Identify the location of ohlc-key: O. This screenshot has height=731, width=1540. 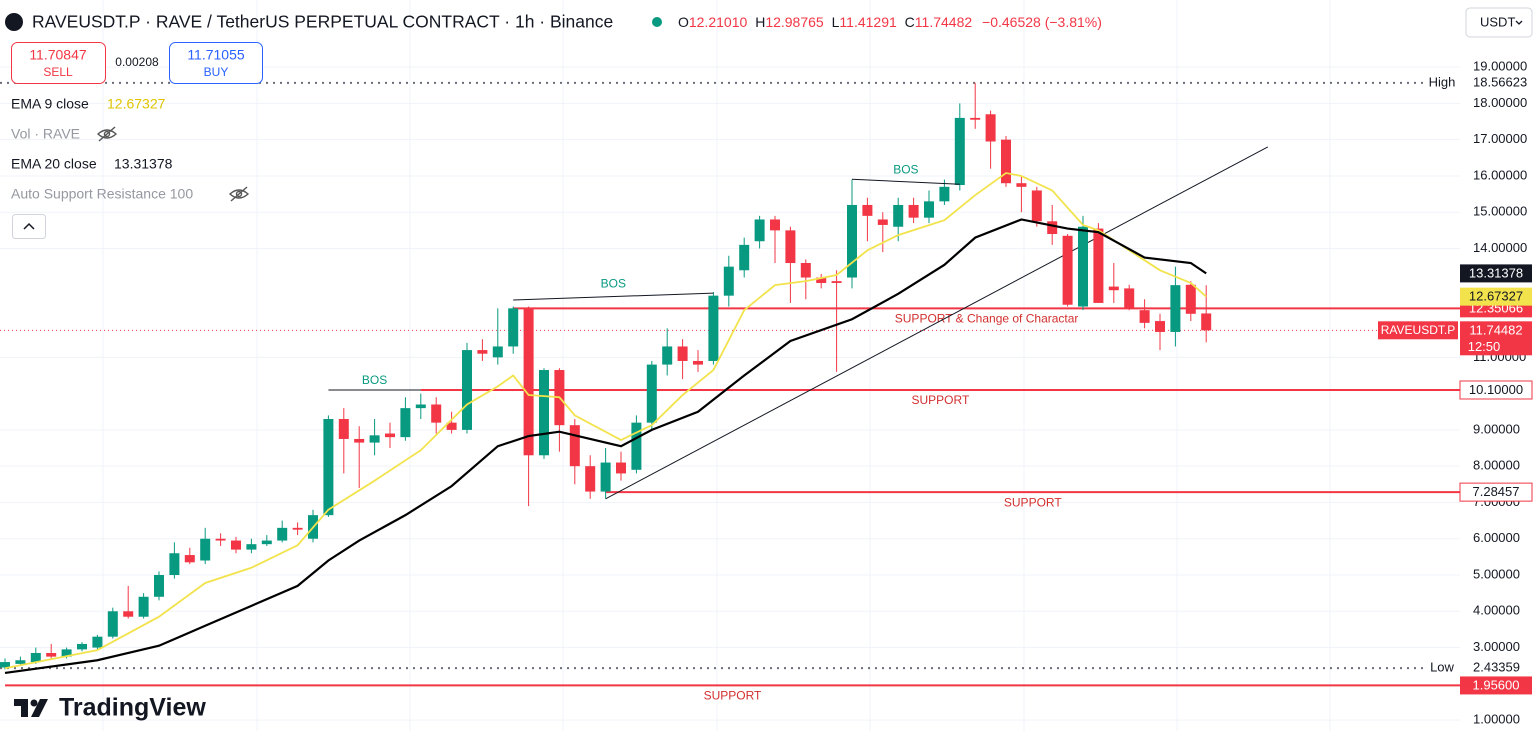
(683, 22).